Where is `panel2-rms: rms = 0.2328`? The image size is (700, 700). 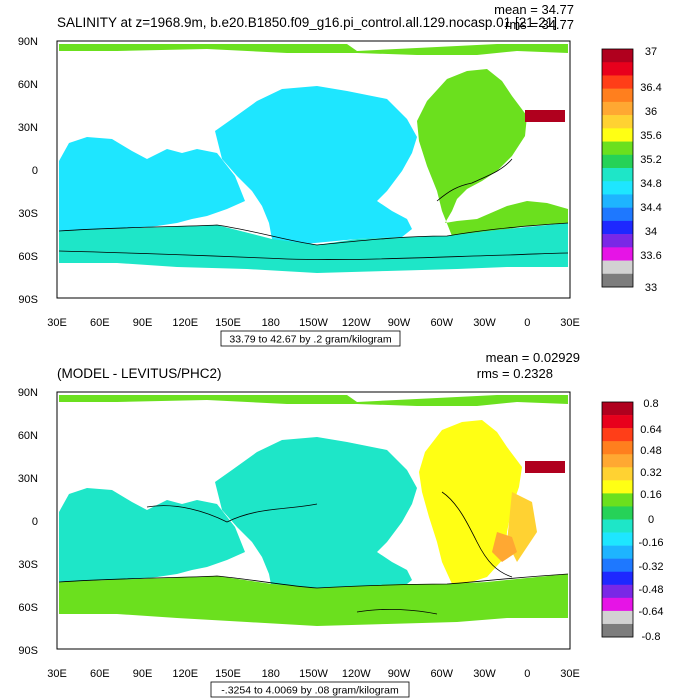
panel2-rms: rms = 0.2328 is located at coordinates (515, 373).